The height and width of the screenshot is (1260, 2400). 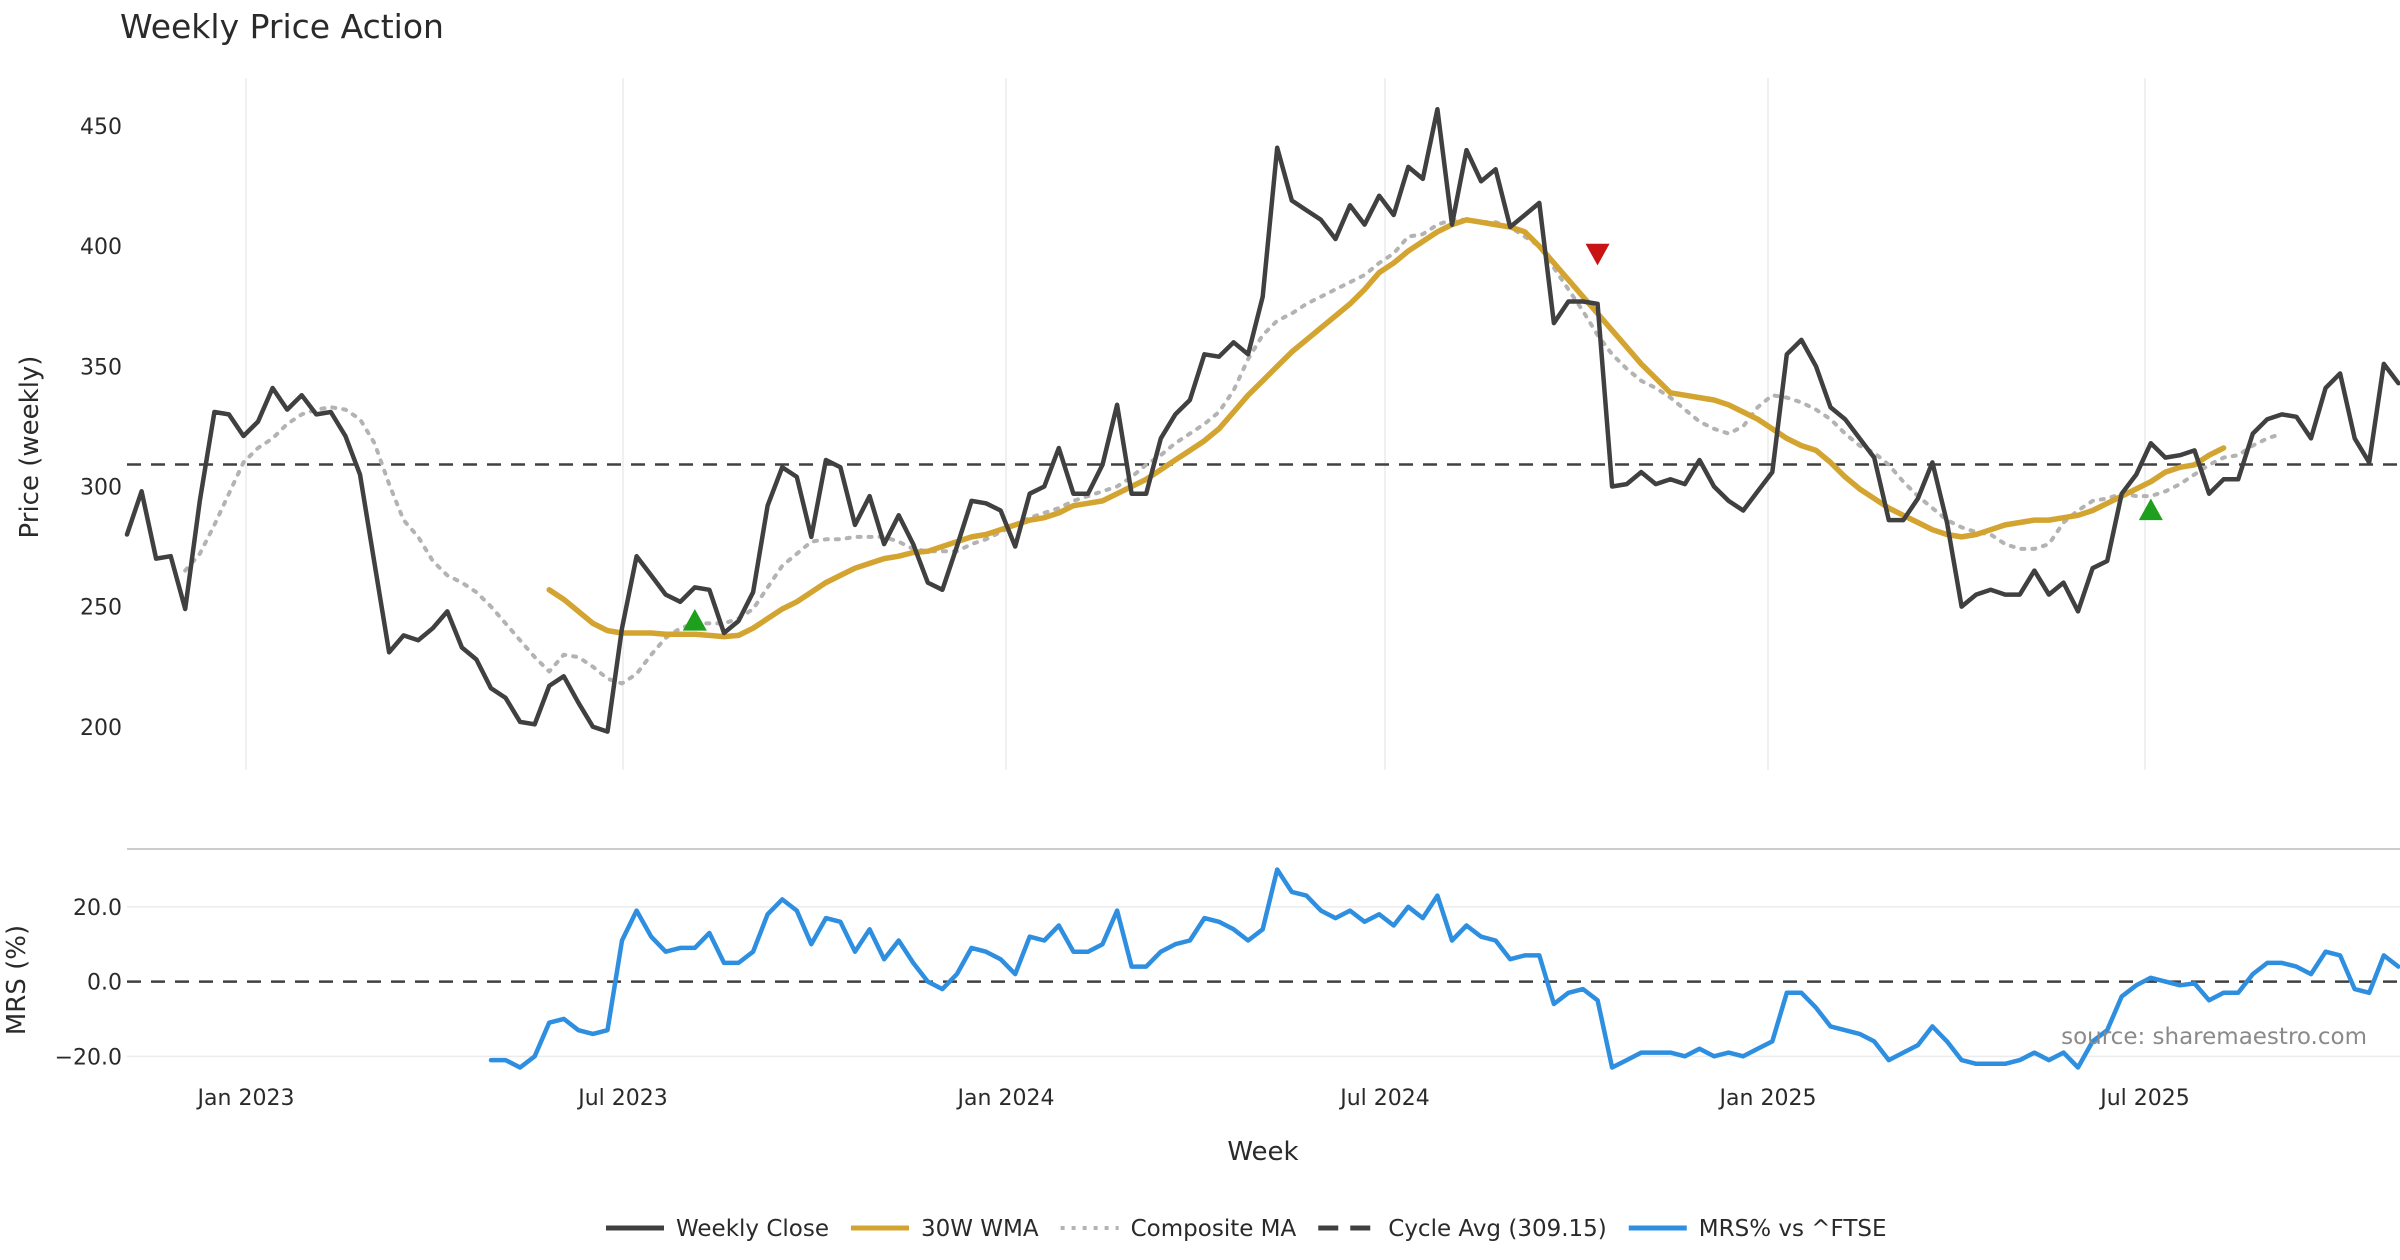 I want to click on price-y-tick-200: 200, so click(x=101, y=728).